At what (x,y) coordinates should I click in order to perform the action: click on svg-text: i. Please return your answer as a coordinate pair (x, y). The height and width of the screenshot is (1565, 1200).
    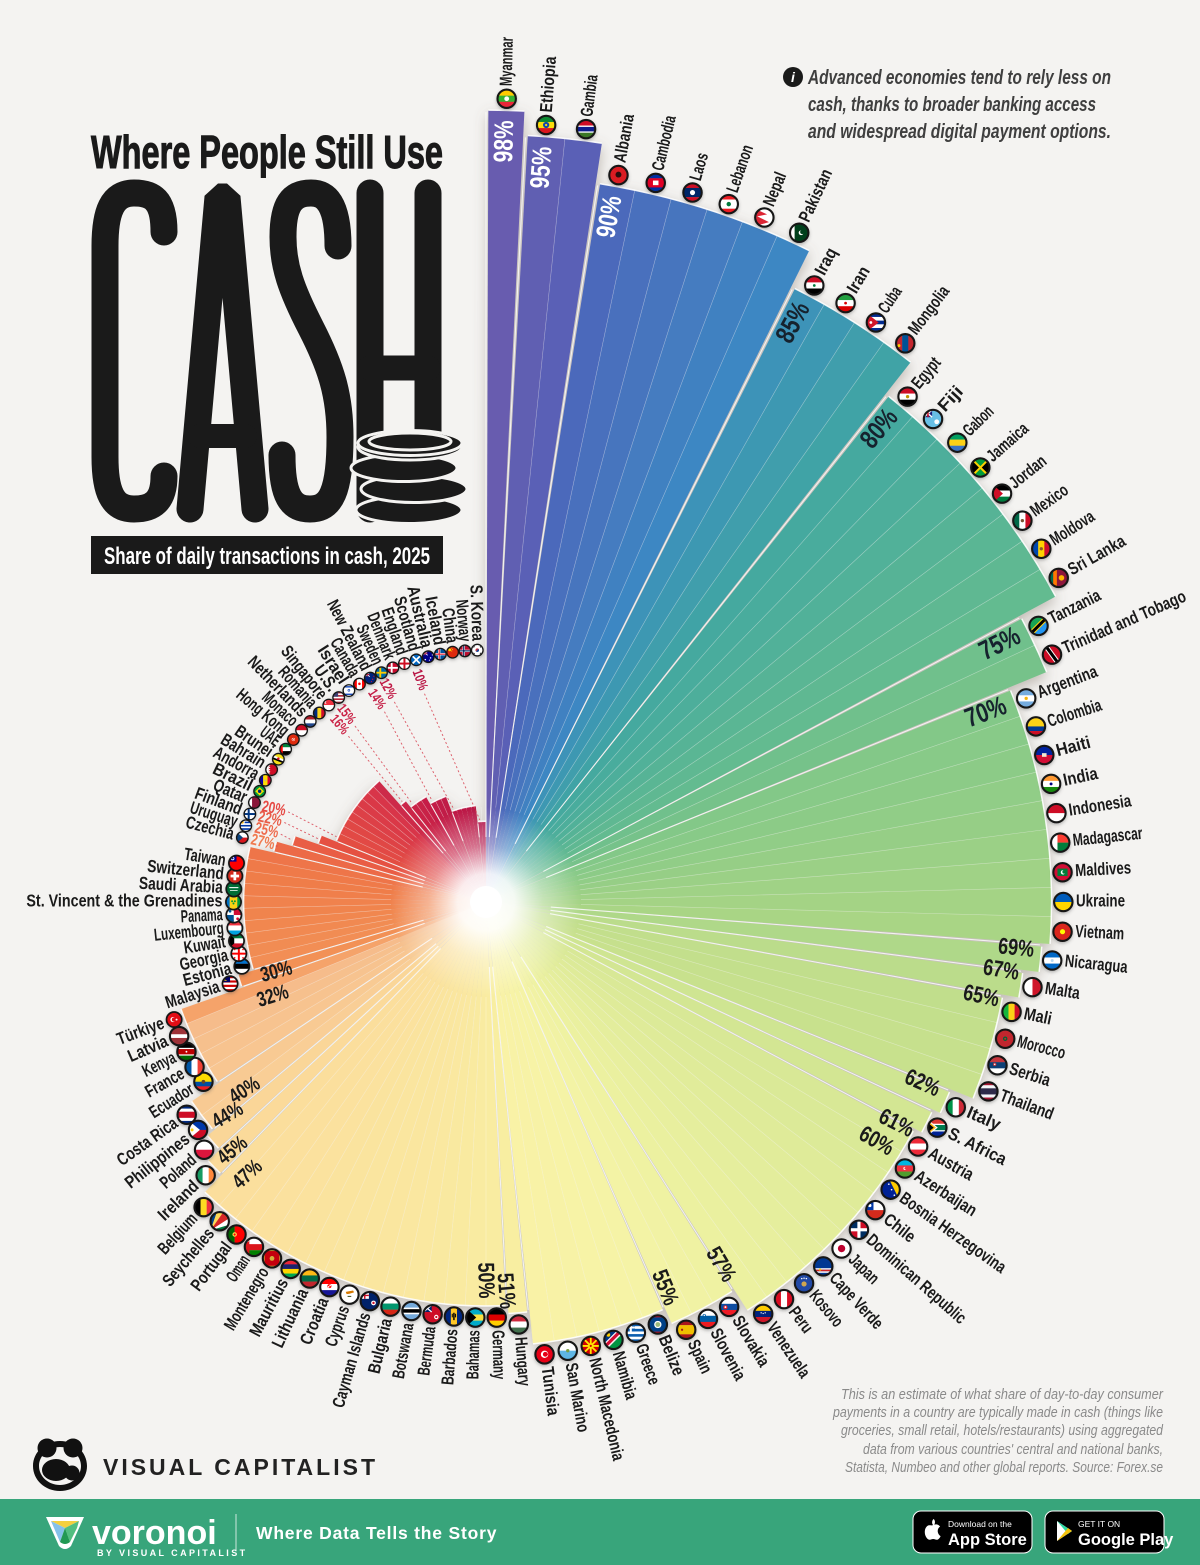
    Looking at the image, I should click on (793, 77).